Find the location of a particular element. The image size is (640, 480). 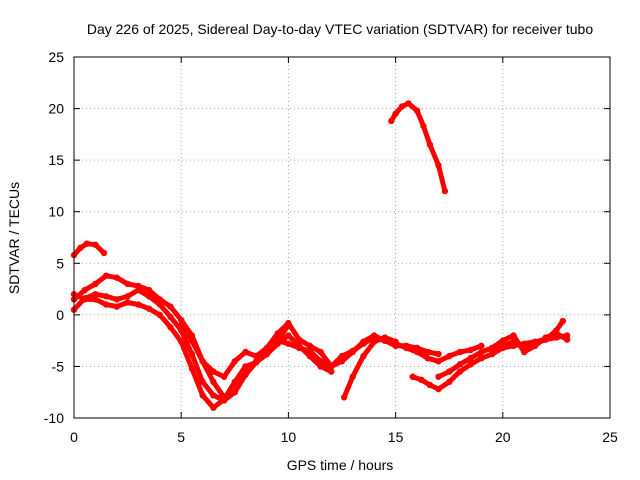

y-tick-label-4: 10 is located at coordinates (56, 212).